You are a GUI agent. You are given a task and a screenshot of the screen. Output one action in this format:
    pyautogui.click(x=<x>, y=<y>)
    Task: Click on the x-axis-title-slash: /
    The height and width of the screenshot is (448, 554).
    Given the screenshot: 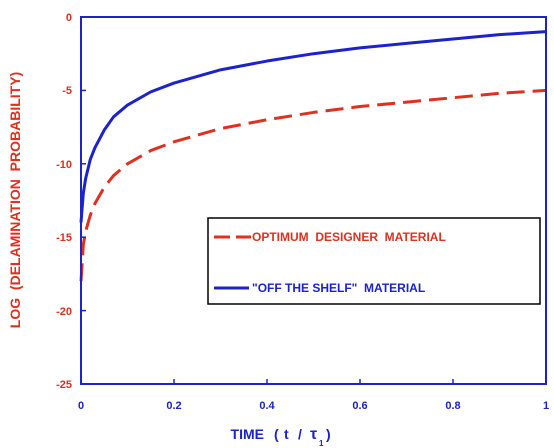 What is the action you would take?
    pyautogui.click(x=300, y=434)
    